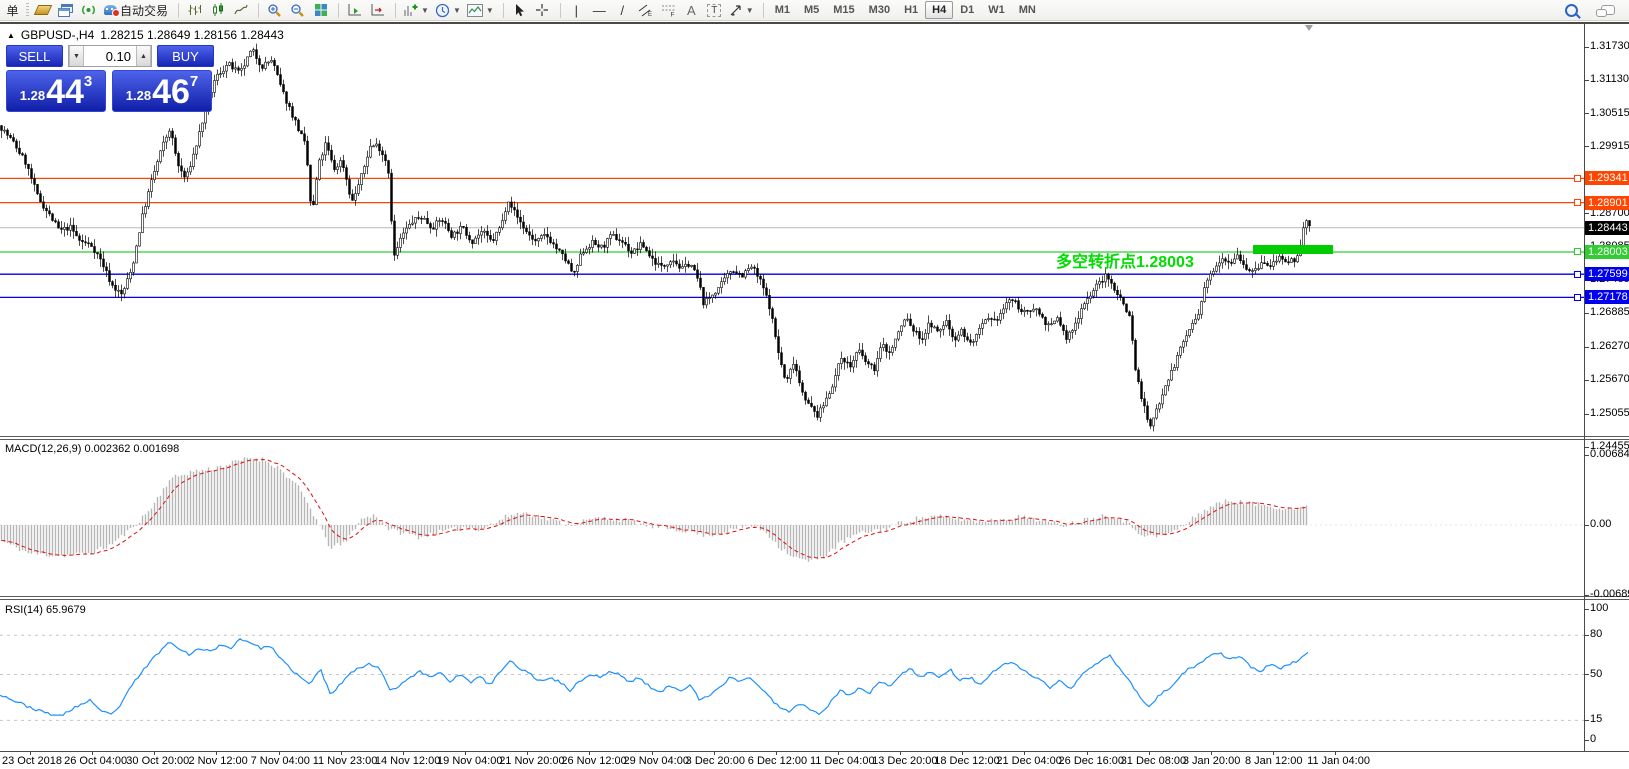 The height and width of the screenshot is (769, 1629). What do you see at coordinates (76, 56) in the screenshot?
I see `volume-down-button: ▼` at bounding box center [76, 56].